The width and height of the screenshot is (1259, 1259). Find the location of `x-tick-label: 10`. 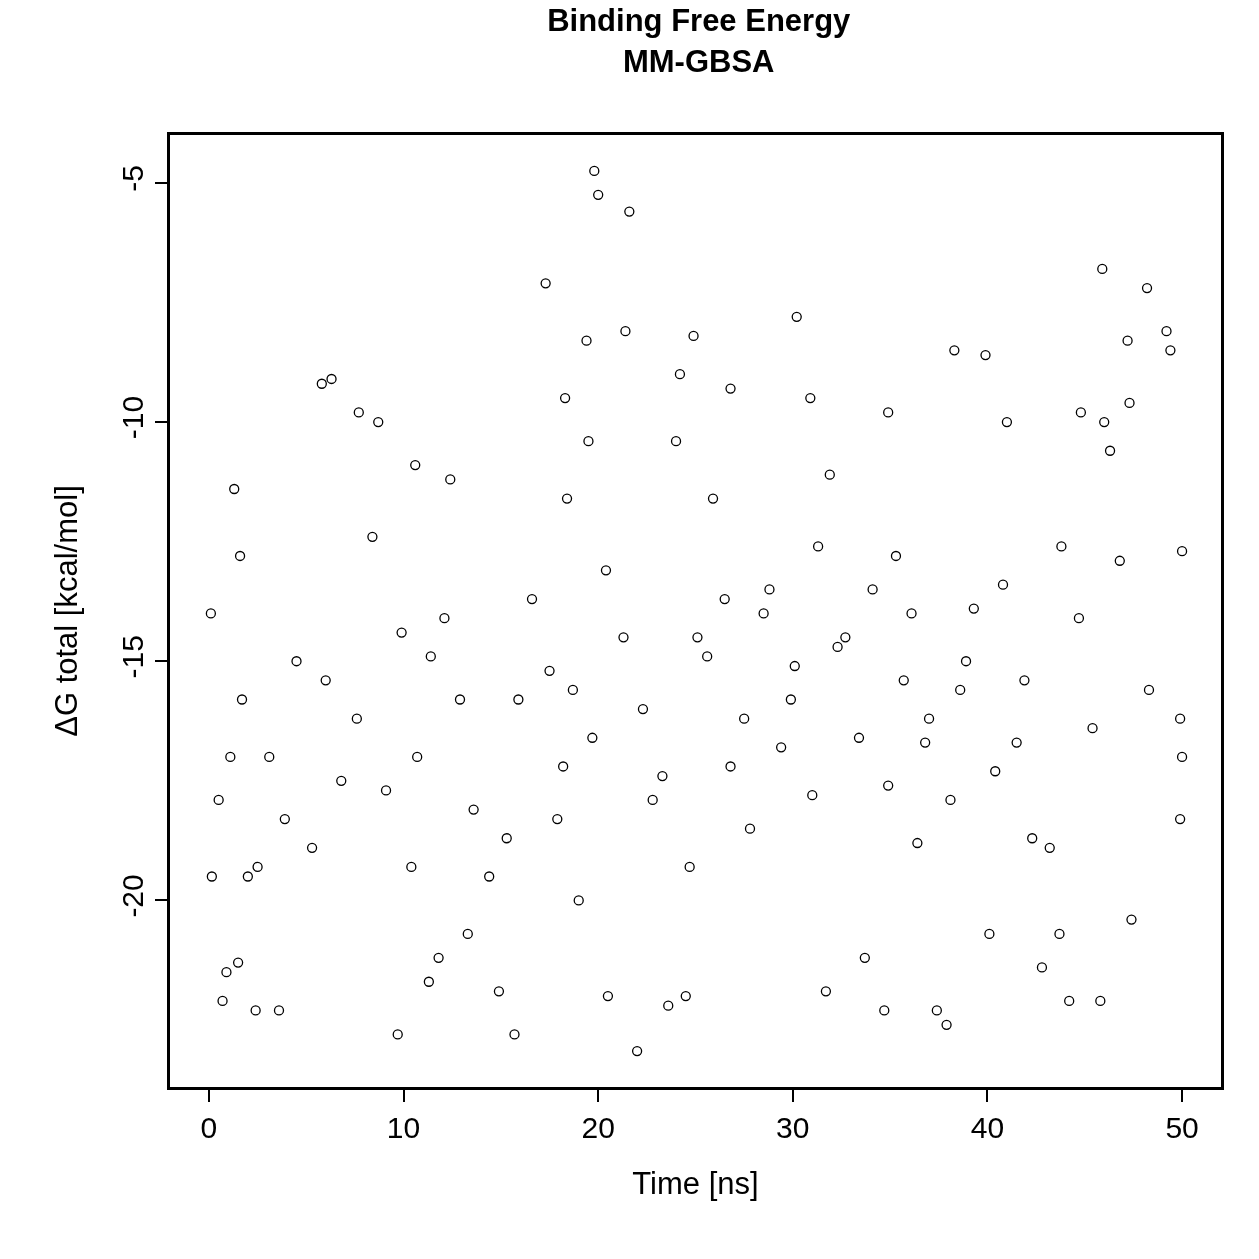

x-tick-label: 10 is located at coordinates (403, 1127).